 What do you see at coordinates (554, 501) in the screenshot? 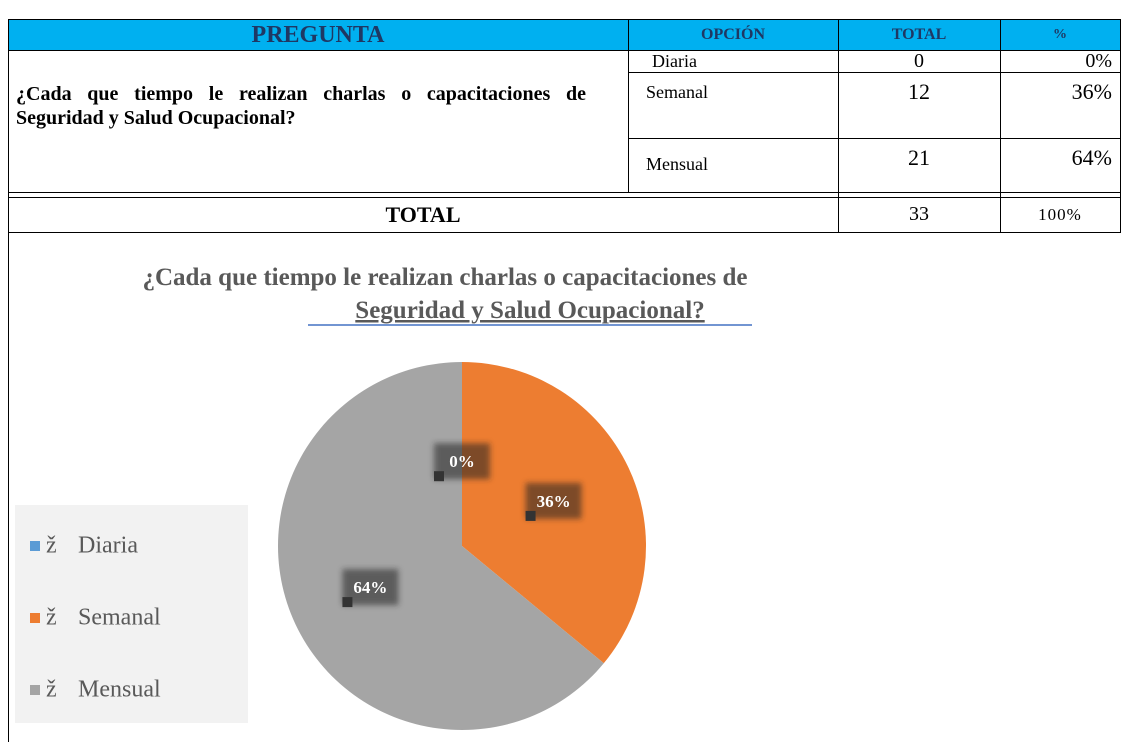
I see `data-label: 36%` at bounding box center [554, 501].